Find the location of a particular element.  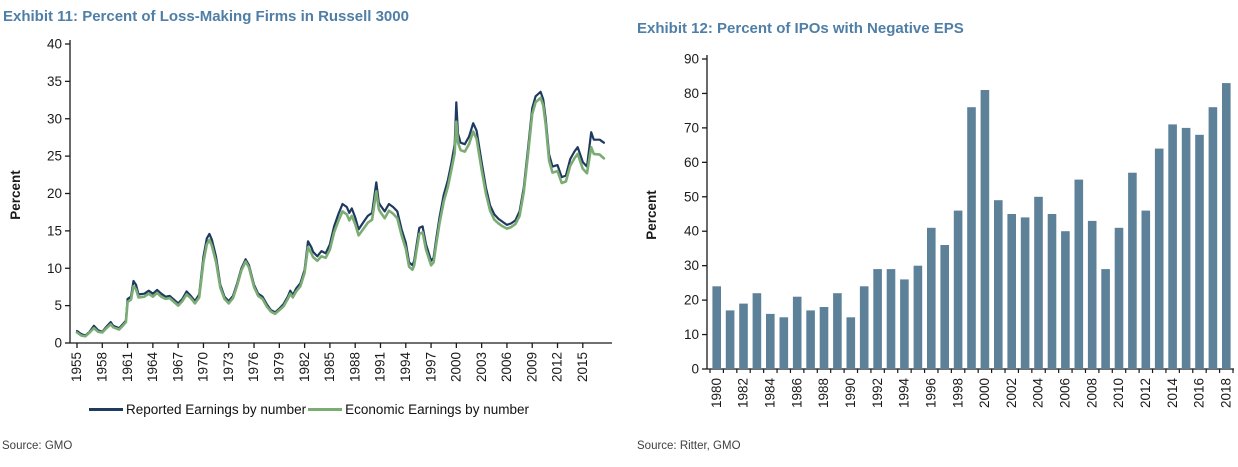

y-axis-title: Percent is located at coordinates (651, 215).